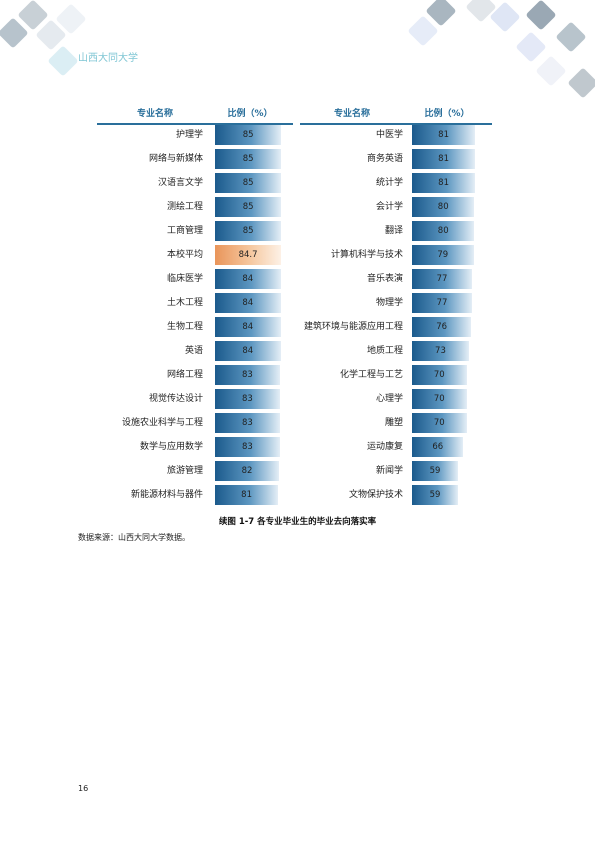  Describe the element at coordinates (393, 230) in the screenshot. I see `row-name-text: 翻译` at that location.